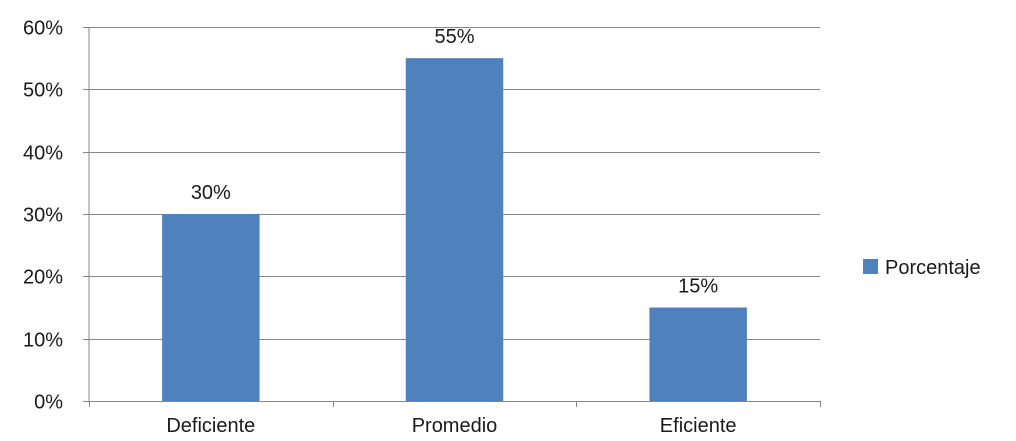 This screenshot has height=441, width=1016. Describe the element at coordinates (870, 266) in the screenshot. I see `legend-swatch` at that location.